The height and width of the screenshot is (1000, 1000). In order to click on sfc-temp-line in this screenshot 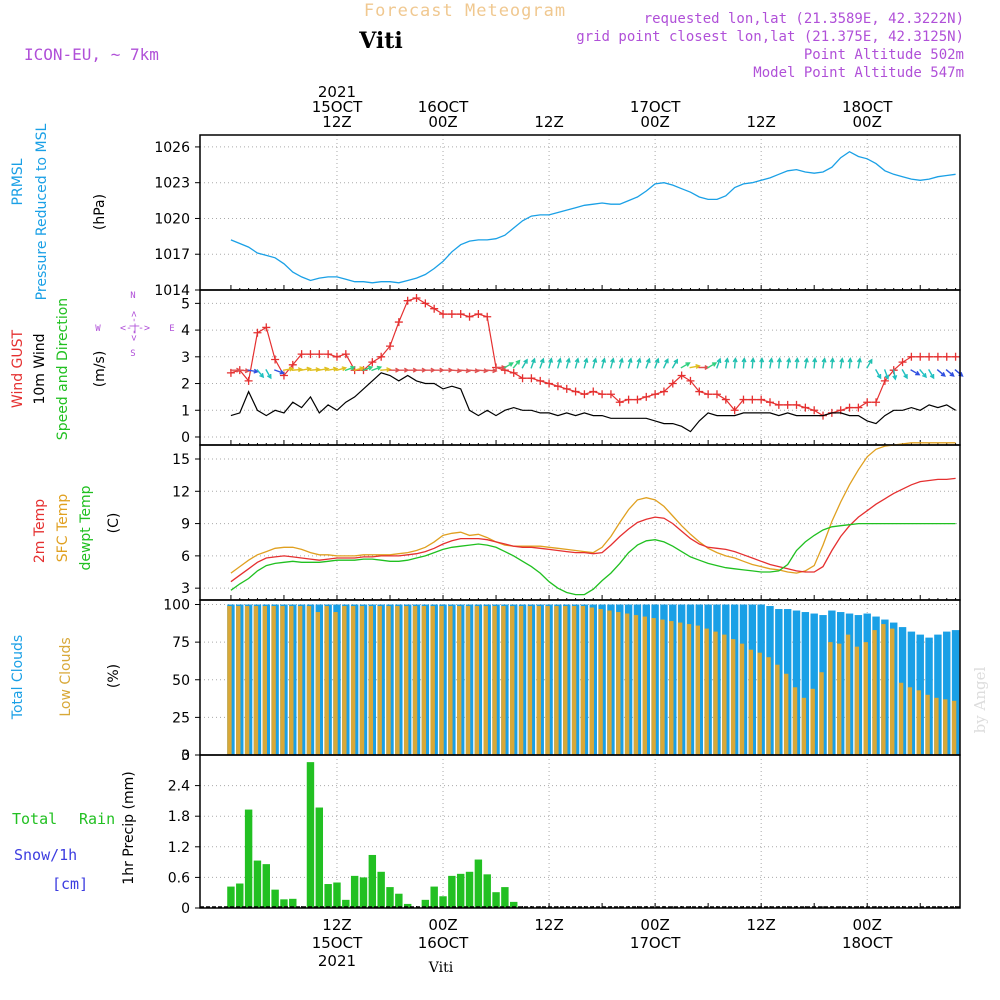, I will do `click(593, 508)`.